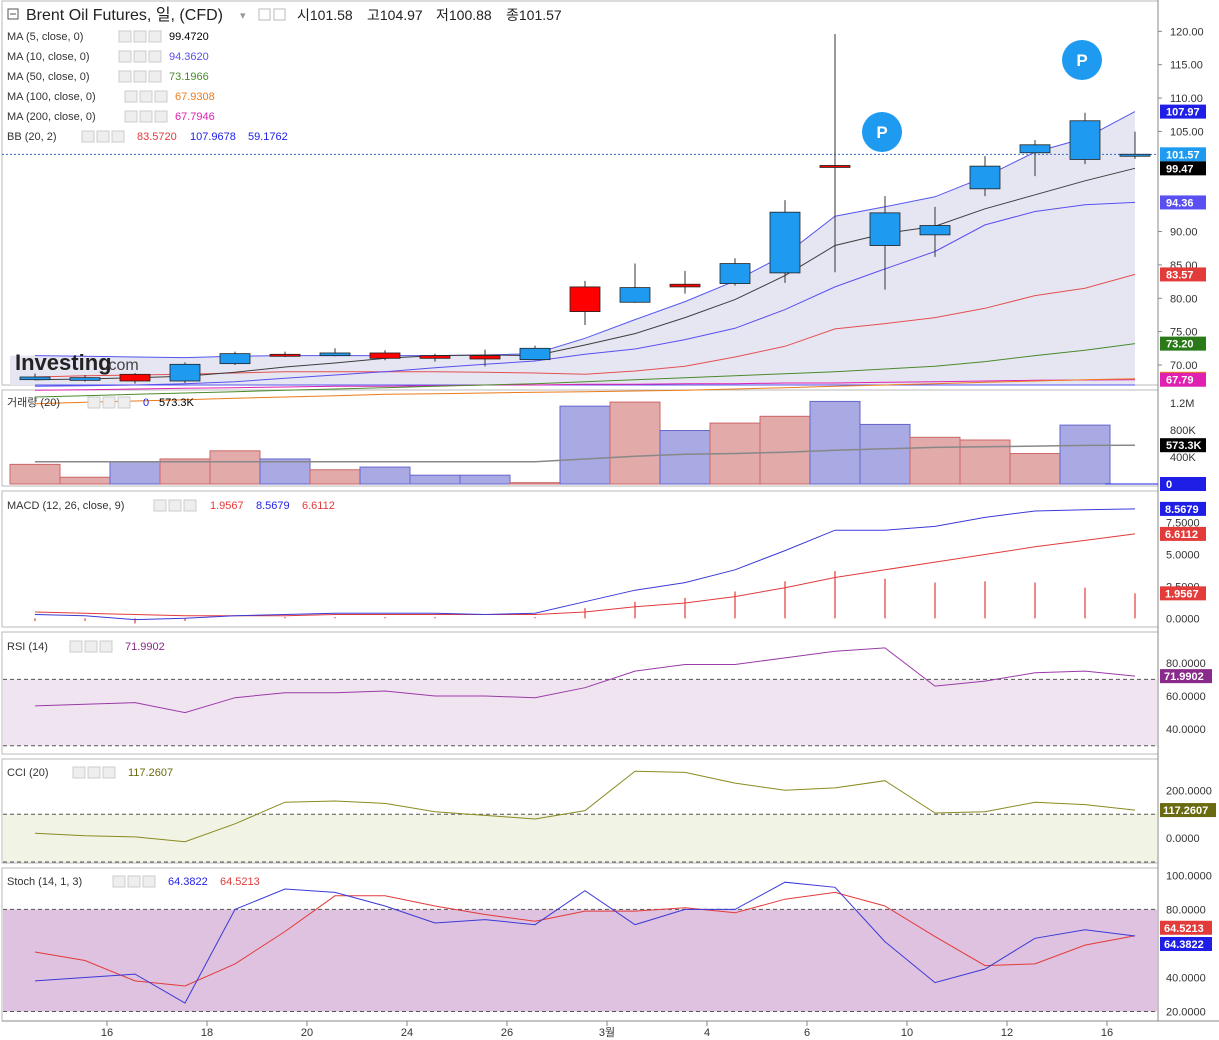  I want to click on volume-axis-label: 400K, so click(1183, 458).